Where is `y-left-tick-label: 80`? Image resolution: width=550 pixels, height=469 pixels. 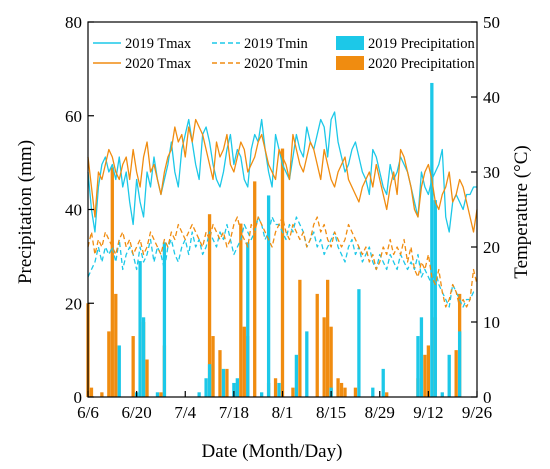
y-left-tick-label: 80 is located at coordinates (73, 22).